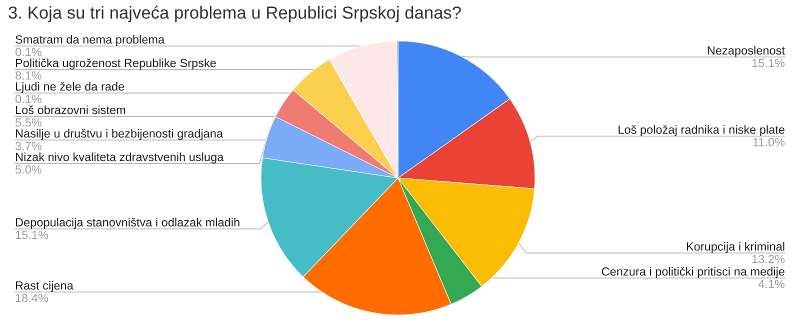 The height and width of the screenshot is (325, 800). I want to click on slice-label: Rast cijena, so click(45, 286).